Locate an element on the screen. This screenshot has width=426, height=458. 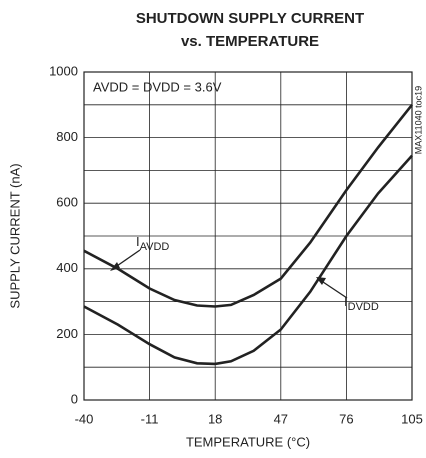
y-tick-label: 600 is located at coordinates (67, 202).